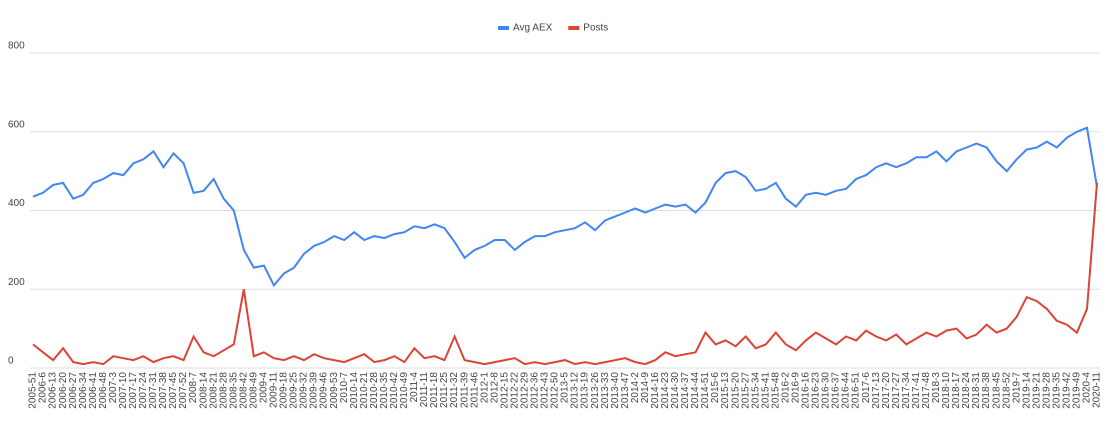  Describe the element at coordinates (806, 390) in the screenshot. I see `x-tick-label: 2016-16` at that location.